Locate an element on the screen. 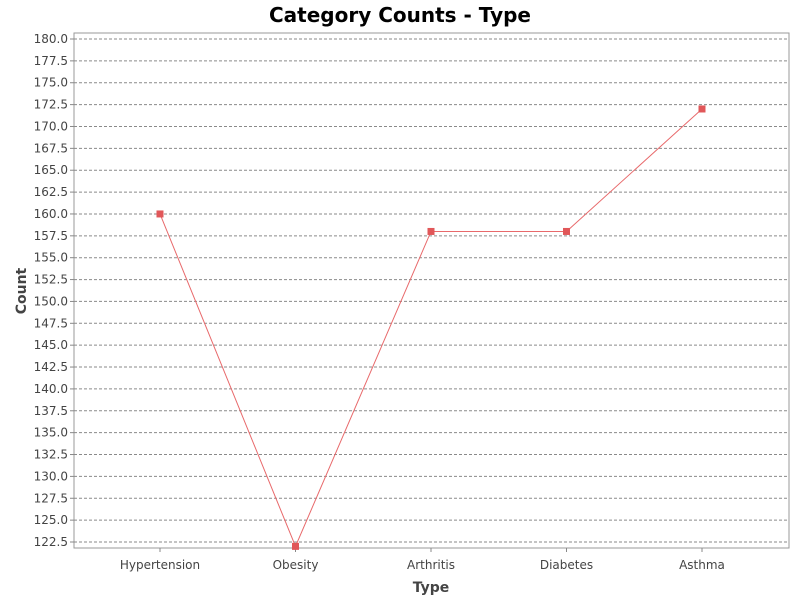  y-tick-label: 170.0 is located at coordinates (51, 126).